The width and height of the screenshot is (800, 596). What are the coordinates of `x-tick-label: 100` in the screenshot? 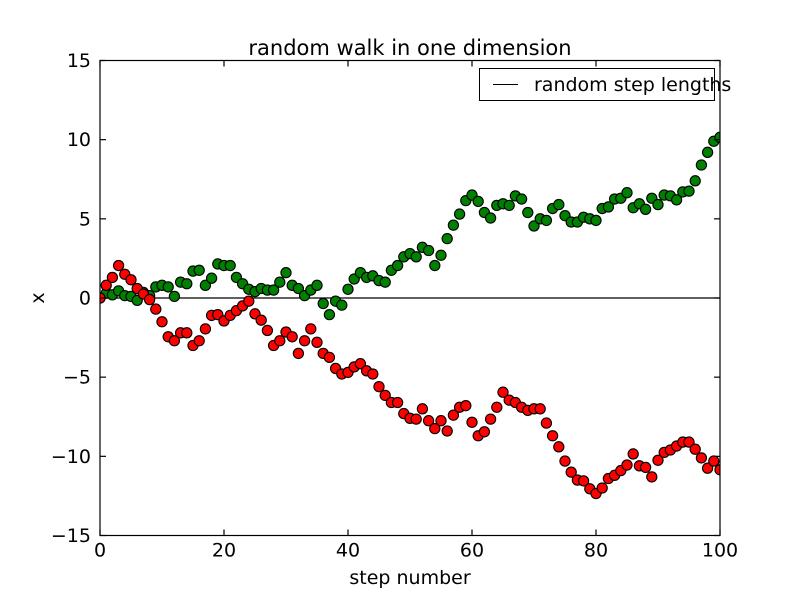 It's located at (720, 551).